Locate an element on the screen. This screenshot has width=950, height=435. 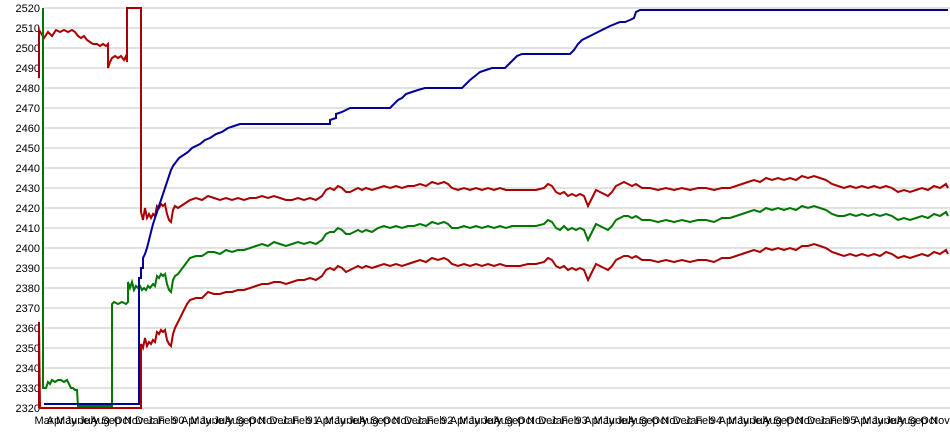
y-axis-tick-label: 2440 is located at coordinates (28, 169).